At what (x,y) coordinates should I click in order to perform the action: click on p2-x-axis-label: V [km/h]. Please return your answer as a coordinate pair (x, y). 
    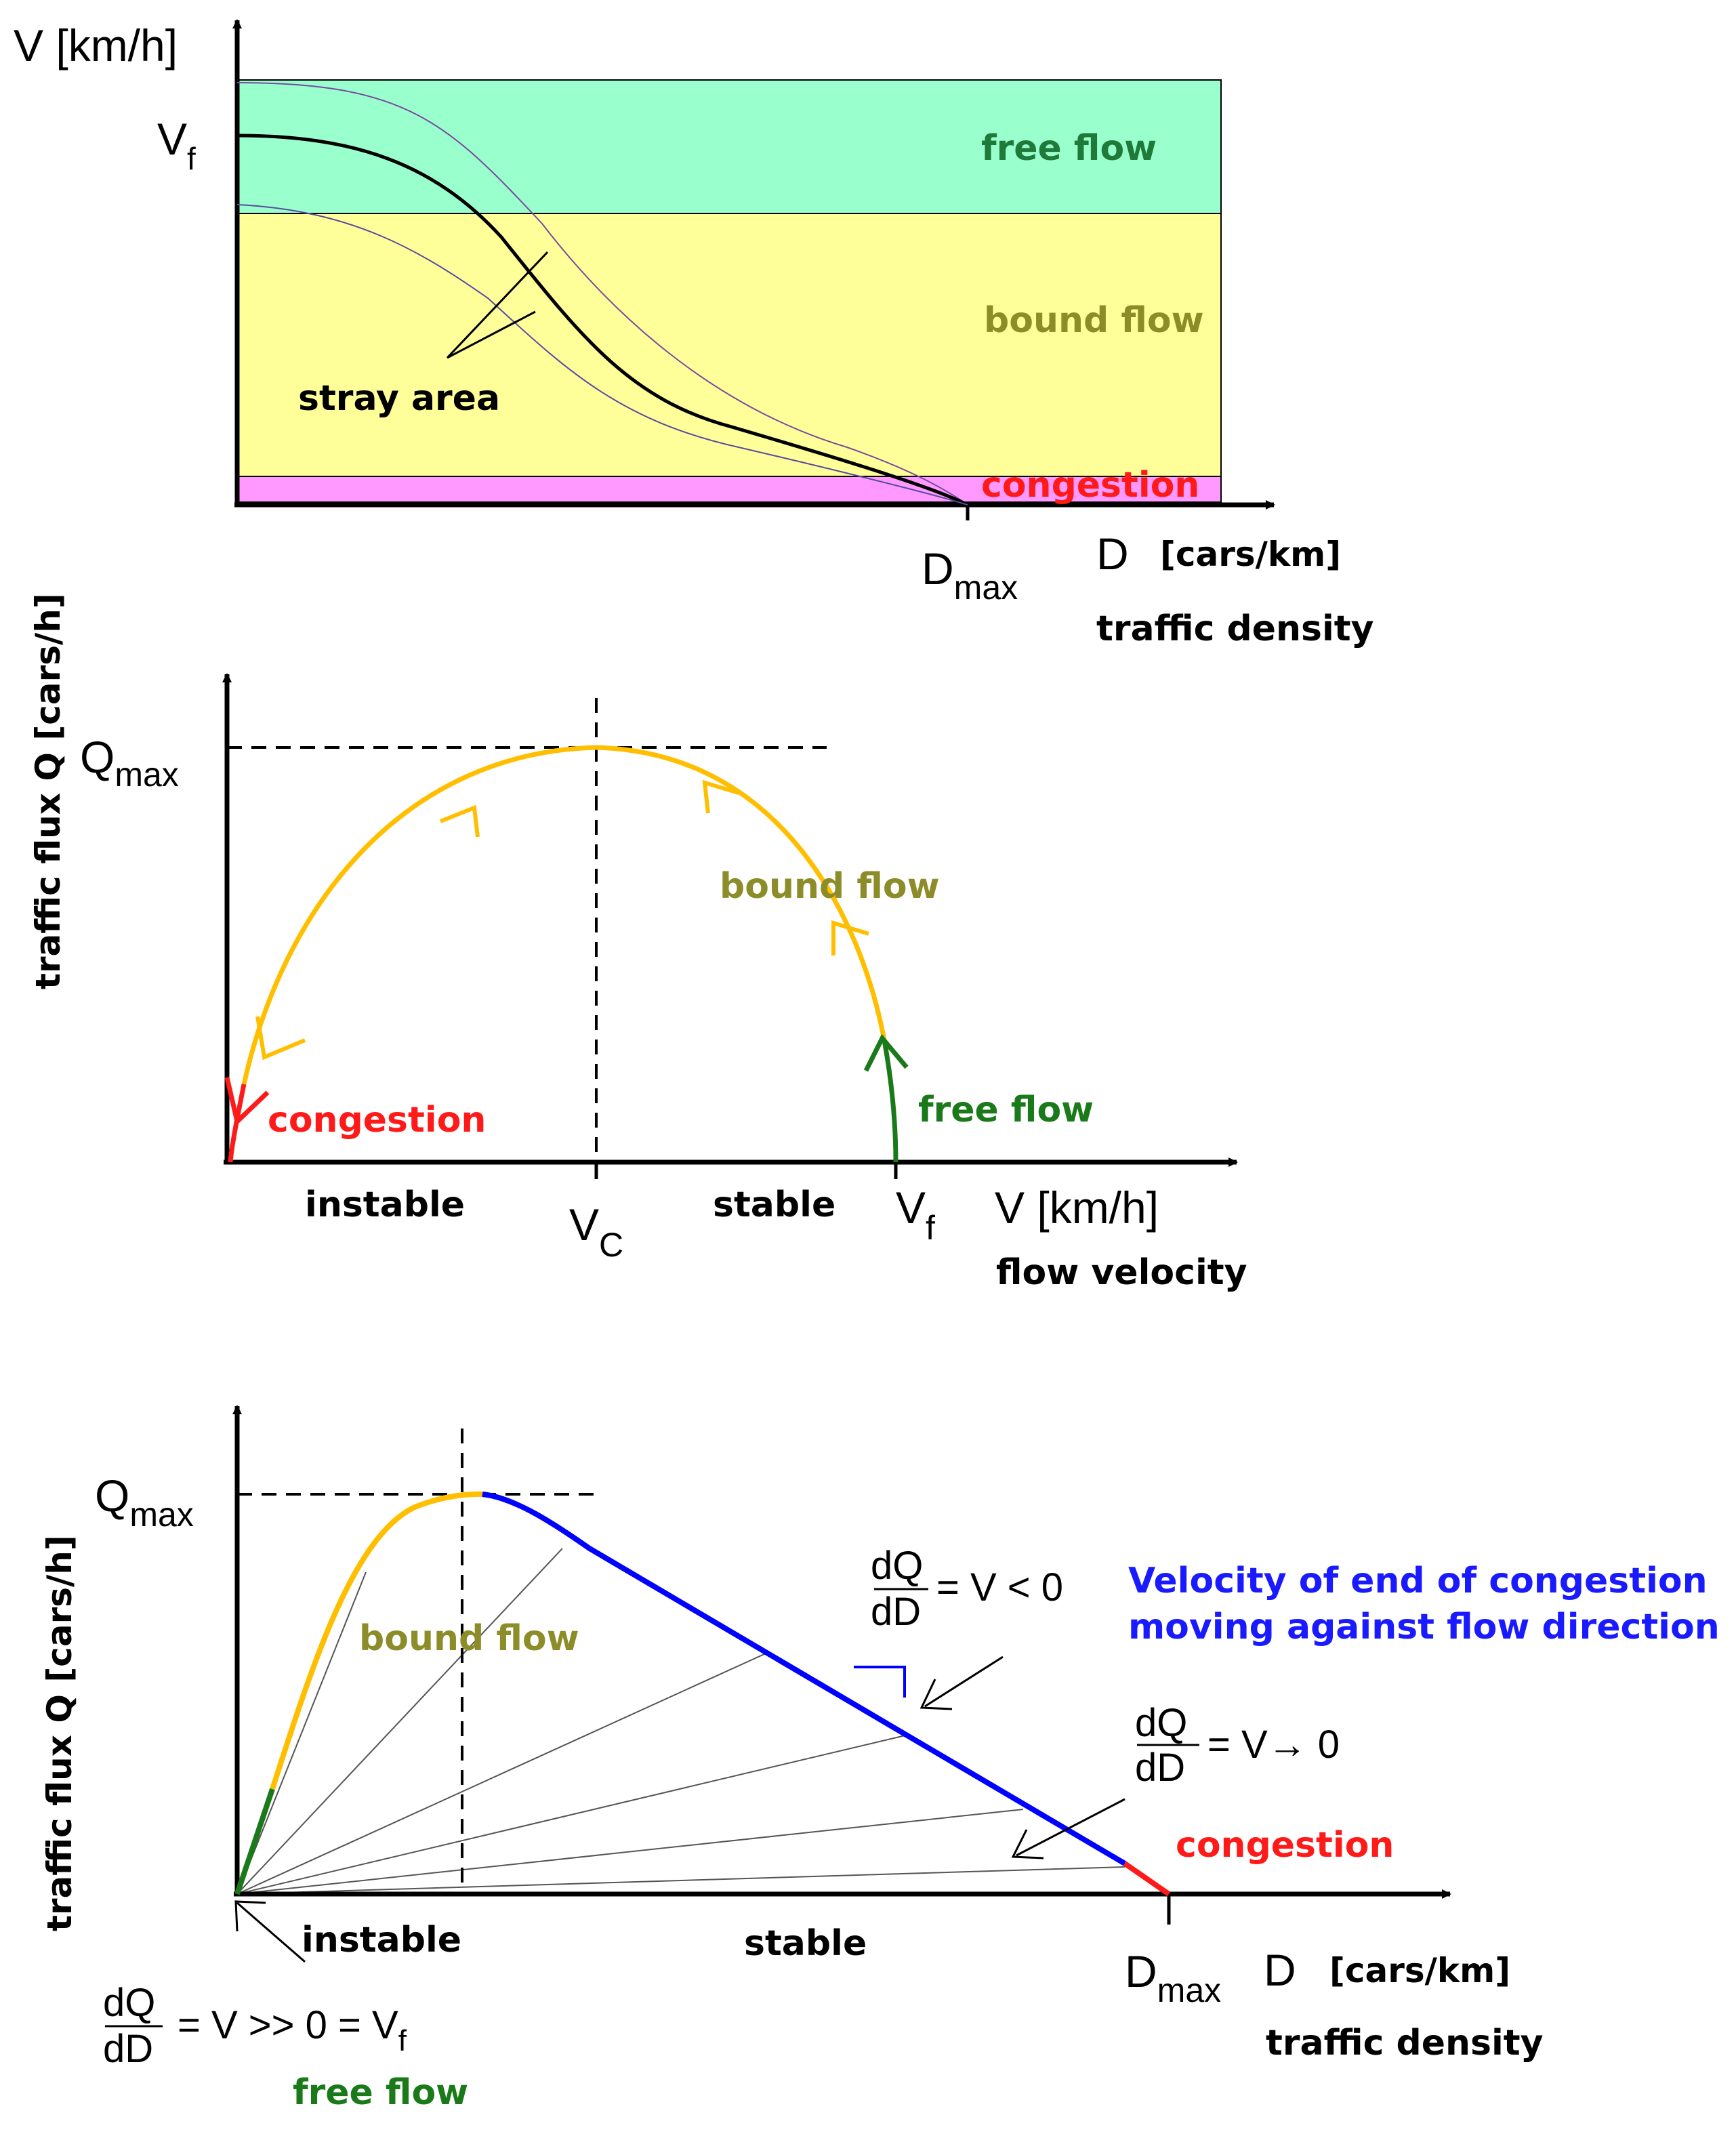
    Looking at the image, I should click on (1077, 1208).